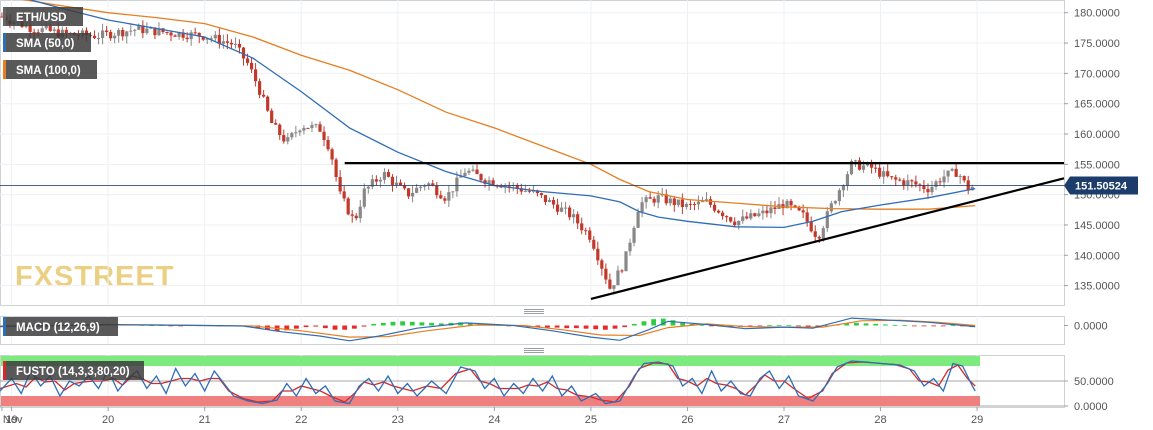 This screenshot has width=1153, height=430. I want to click on ascending-trendline, so click(827, 239).